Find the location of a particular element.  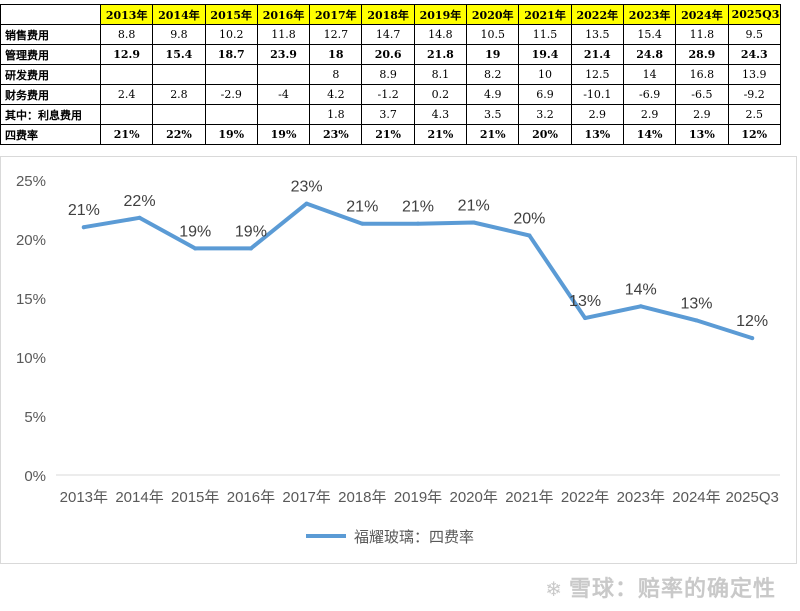

y-tick-label: 15% is located at coordinates (31, 299).